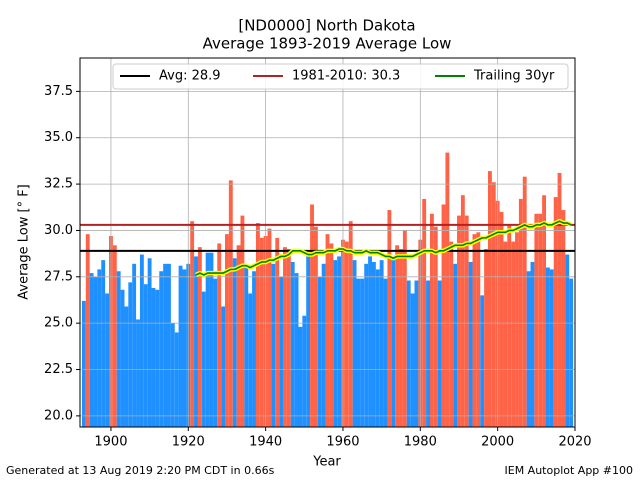 Image resolution: width=640 pixels, height=480 pixels. Describe the element at coordinates (383, 248) in the screenshot. I see `trend-line` at that location.